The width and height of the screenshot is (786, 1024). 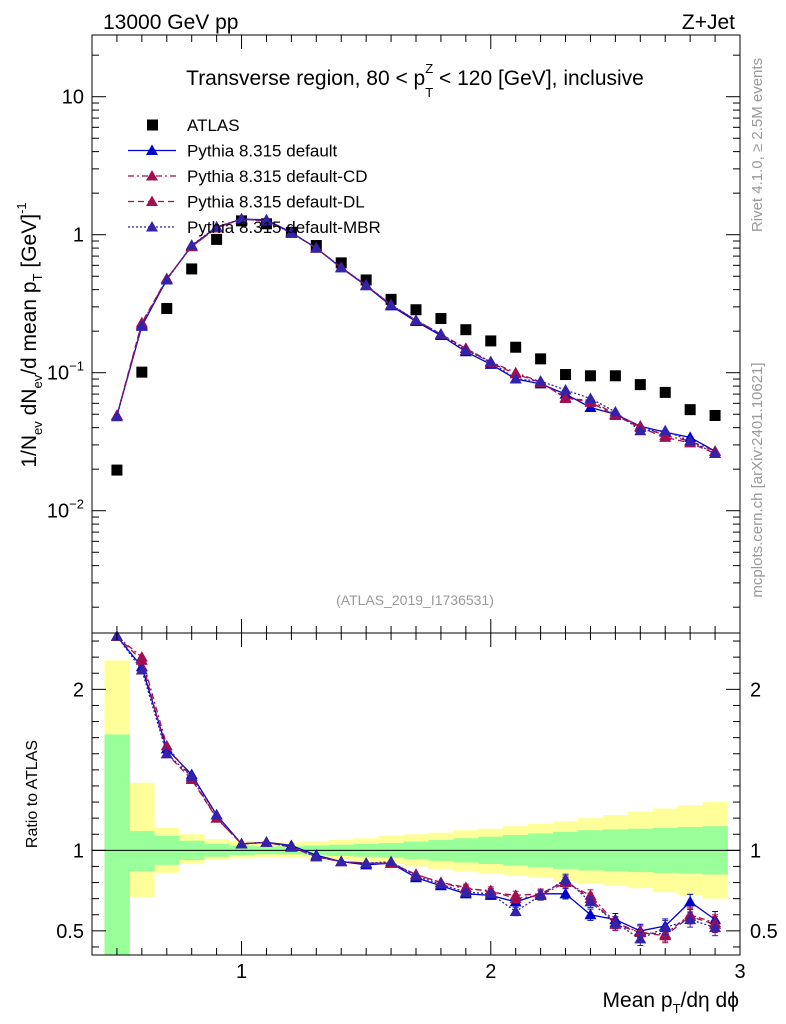 What do you see at coordinates (70, 932) in the screenshot?
I see `ratio-y-tick-label-left: 0.5` at bounding box center [70, 932].